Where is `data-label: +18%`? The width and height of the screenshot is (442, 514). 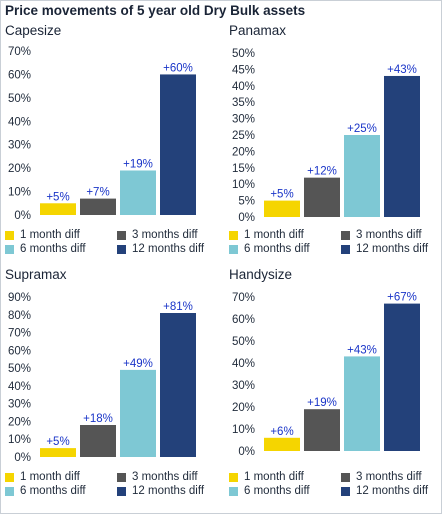 data-label: +18% is located at coordinates (98, 419).